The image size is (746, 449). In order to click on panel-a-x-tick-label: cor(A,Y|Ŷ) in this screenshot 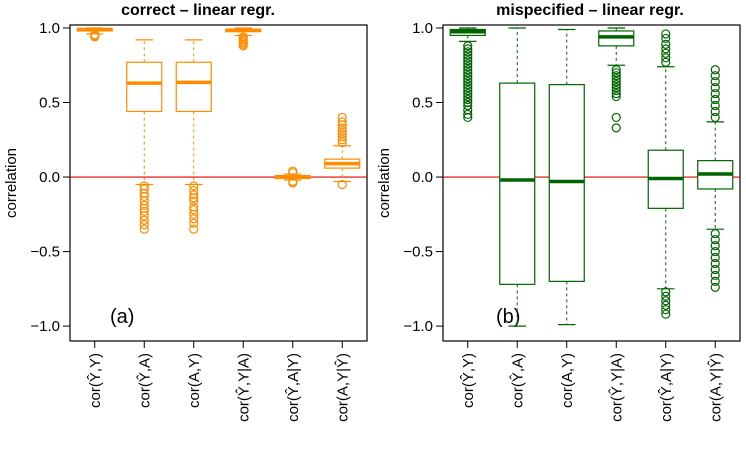, I will do `click(342, 387)`.